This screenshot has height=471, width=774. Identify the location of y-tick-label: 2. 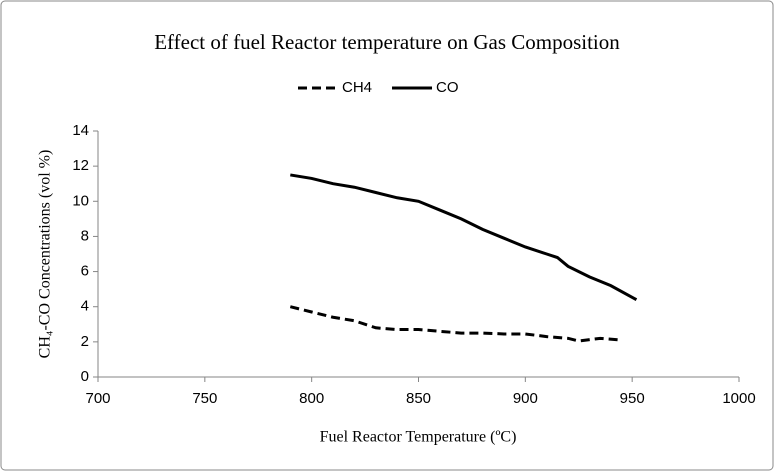
(85, 341).